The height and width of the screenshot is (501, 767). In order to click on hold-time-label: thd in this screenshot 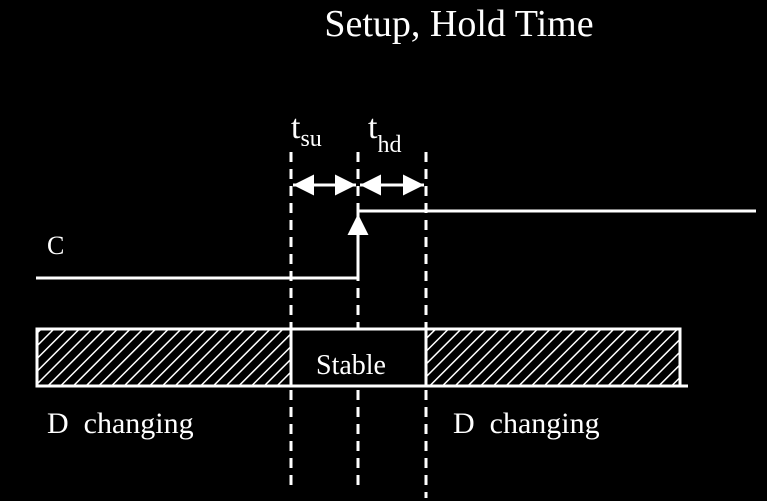, I will do `click(384, 133)`.